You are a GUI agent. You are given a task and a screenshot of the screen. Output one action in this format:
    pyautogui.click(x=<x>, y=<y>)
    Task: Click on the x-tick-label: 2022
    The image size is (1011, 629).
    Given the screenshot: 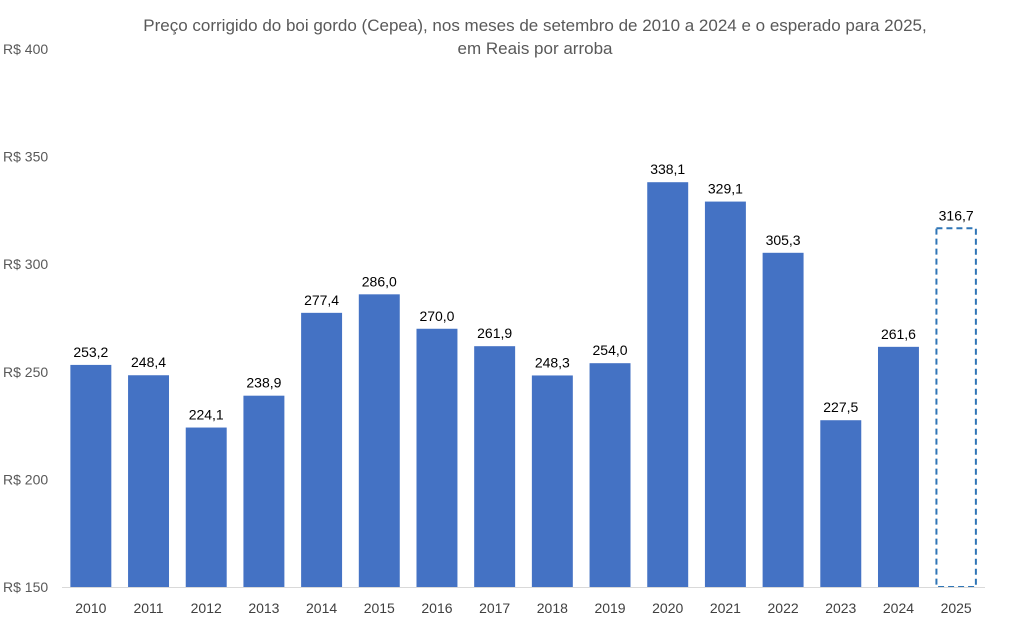 What is the action you would take?
    pyautogui.click(x=783, y=608)
    